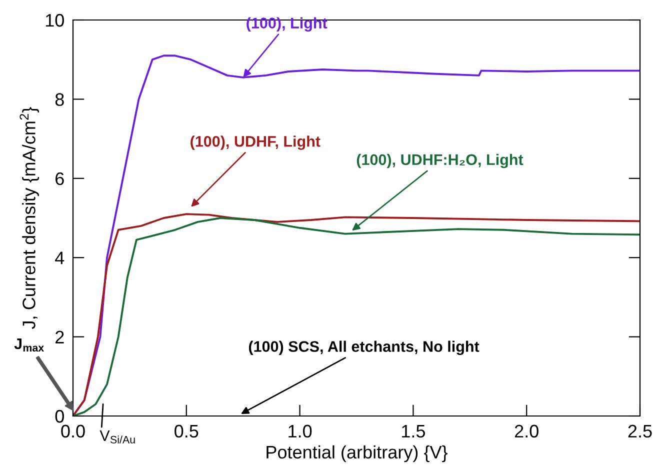  What do you see at coordinates (117, 437) in the screenshot?
I see `text: V$_{Si/Au}$` at bounding box center [117, 437].